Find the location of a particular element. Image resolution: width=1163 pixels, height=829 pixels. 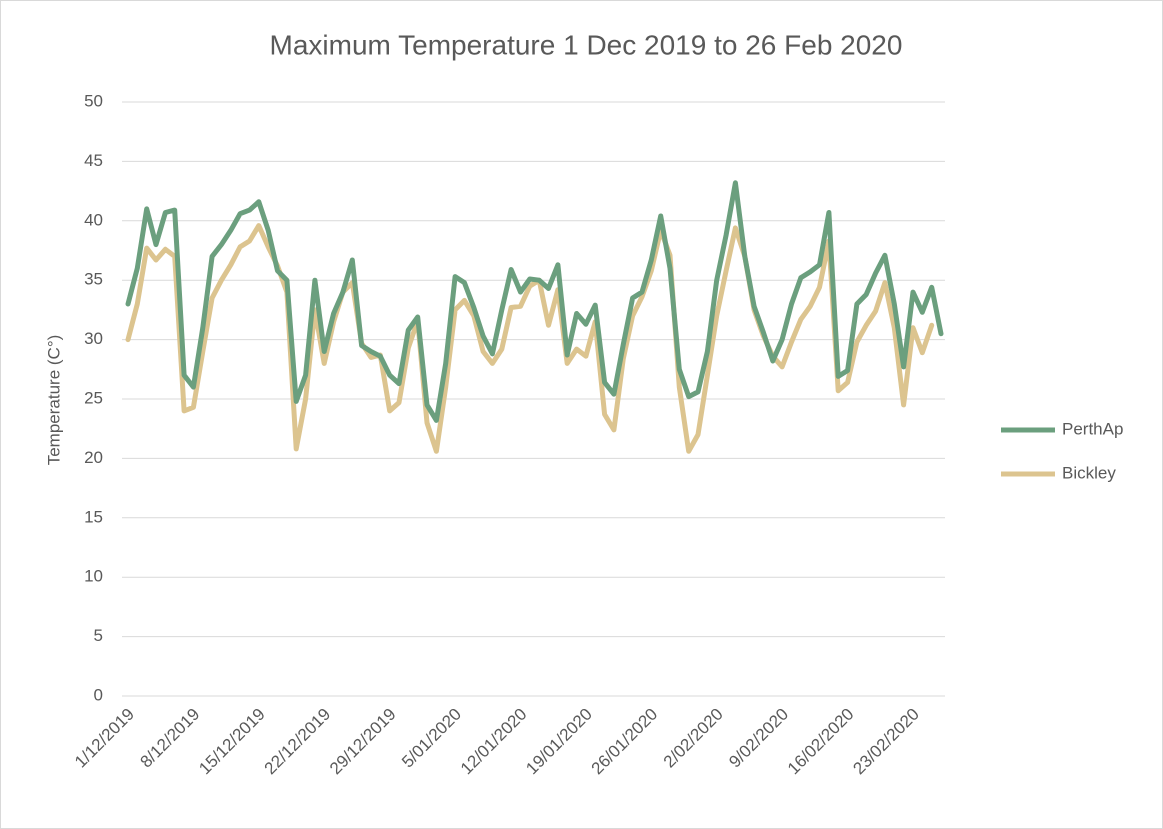

legend-label: Bickley is located at coordinates (1089, 472).